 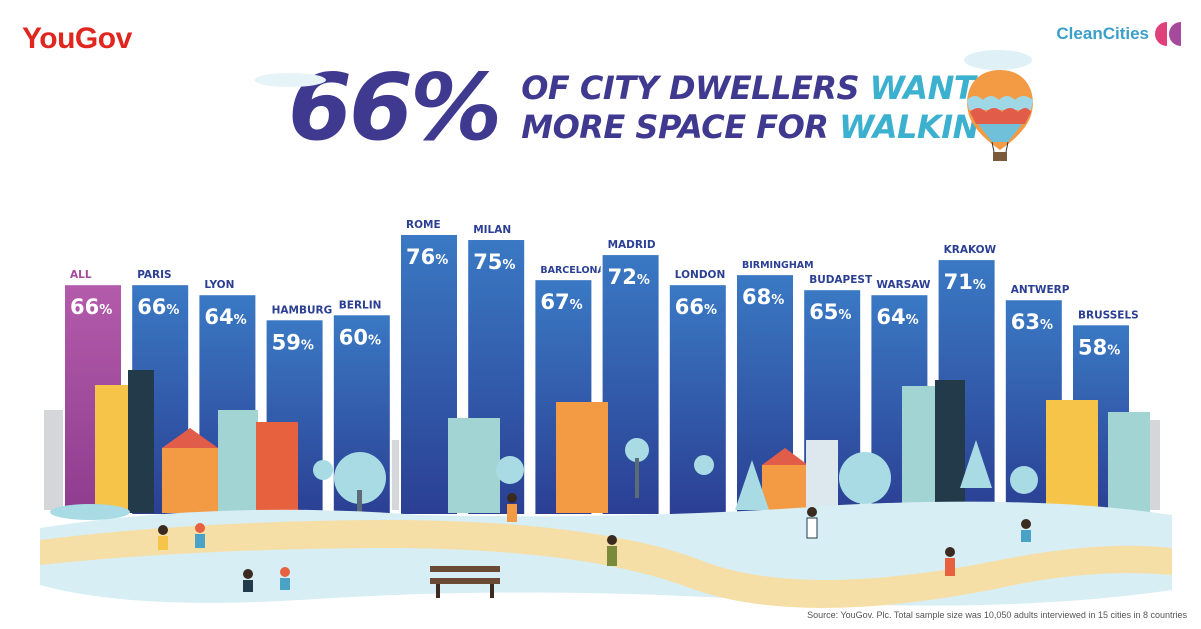 I want to click on value-label: 75%, so click(x=494, y=262).